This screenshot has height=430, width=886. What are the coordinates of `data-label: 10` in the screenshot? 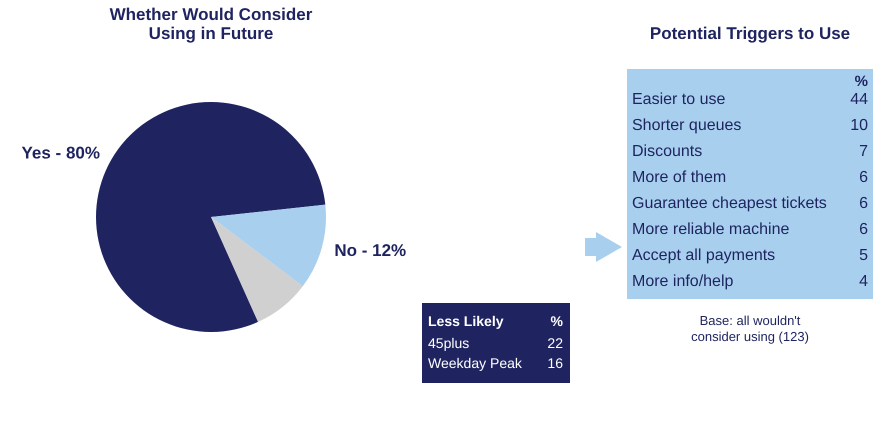 It's located at (859, 125).